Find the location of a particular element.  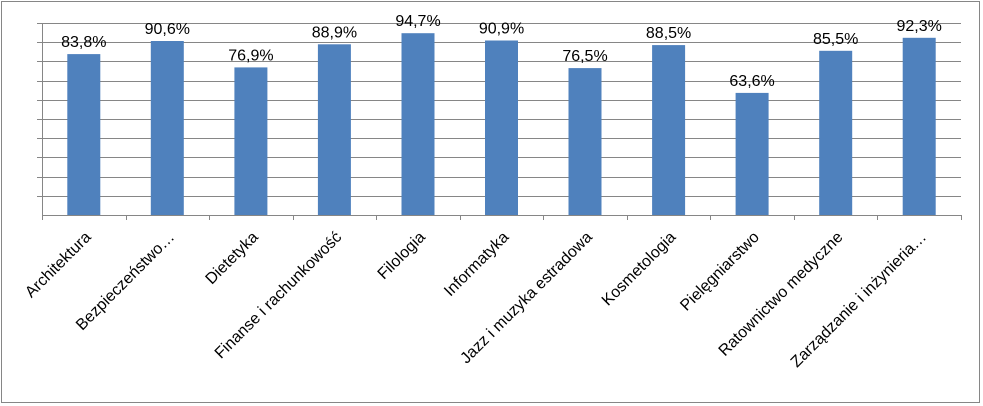

data-label: 85,5% is located at coordinates (835, 39).